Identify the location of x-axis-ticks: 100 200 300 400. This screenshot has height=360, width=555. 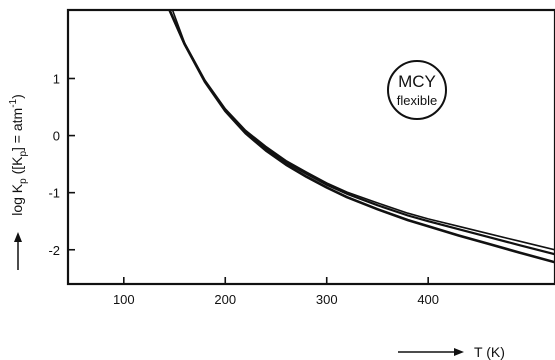
(276, 292).